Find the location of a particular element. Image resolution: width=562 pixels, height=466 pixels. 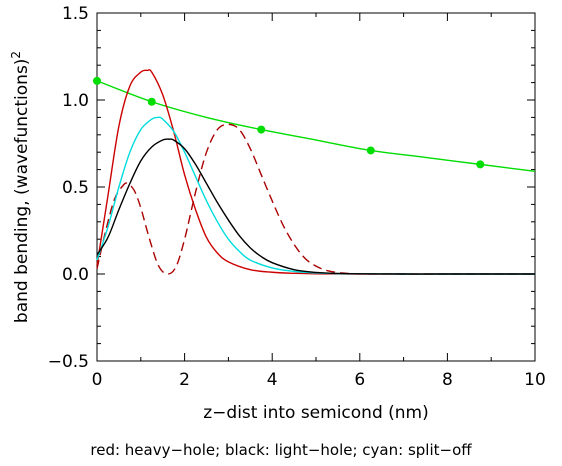

y-tick-label: 0.5 is located at coordinates (75, 188).